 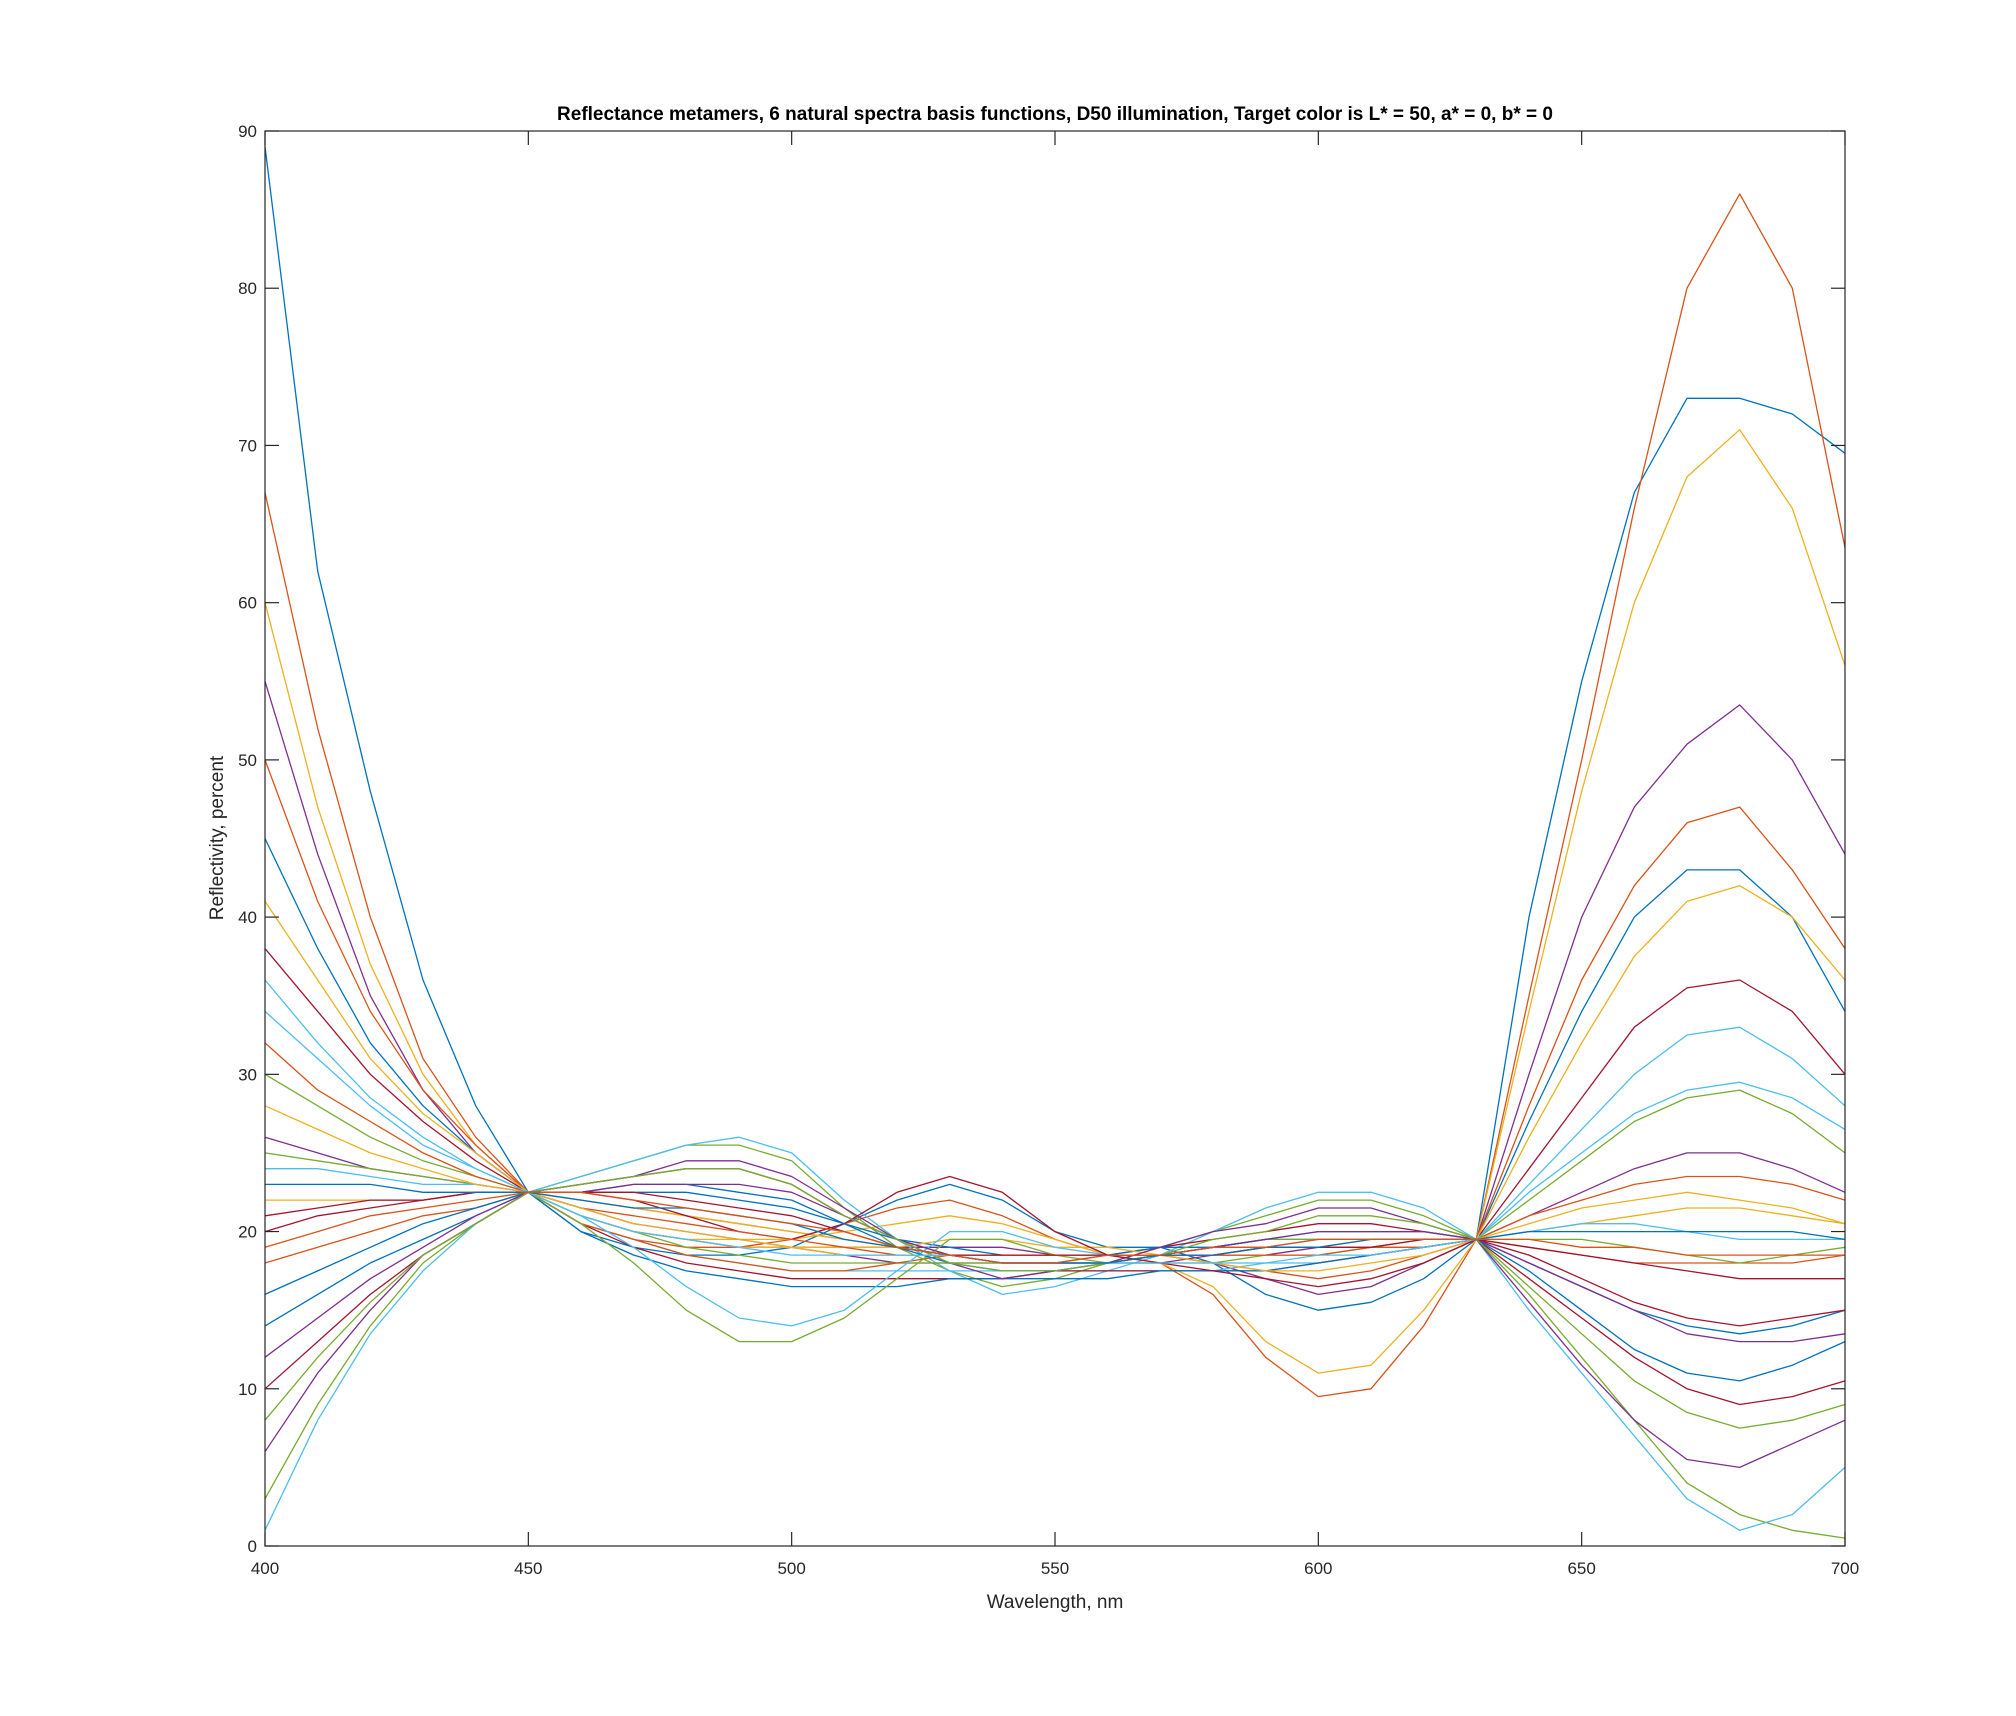 What do you see at coordinates (247, 603) in the screenshot?
I see `y-tick-label: 60` at bounding box center [247, 603].